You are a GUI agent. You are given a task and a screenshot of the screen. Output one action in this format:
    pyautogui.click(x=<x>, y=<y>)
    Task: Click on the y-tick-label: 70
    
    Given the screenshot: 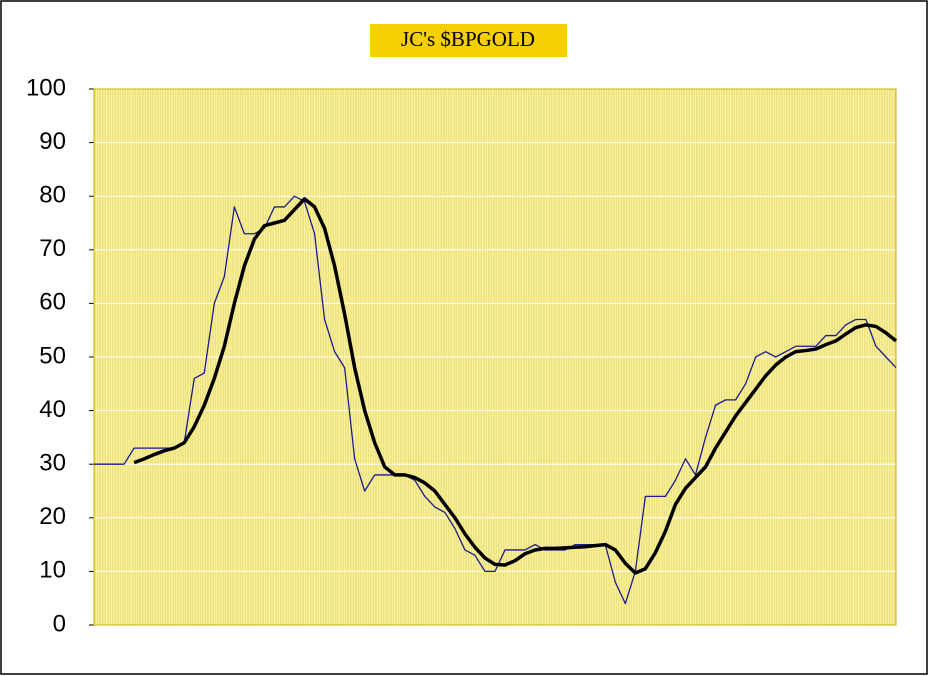 What is the action you would take?
    pyautogui.click(x=52, y=248)
    